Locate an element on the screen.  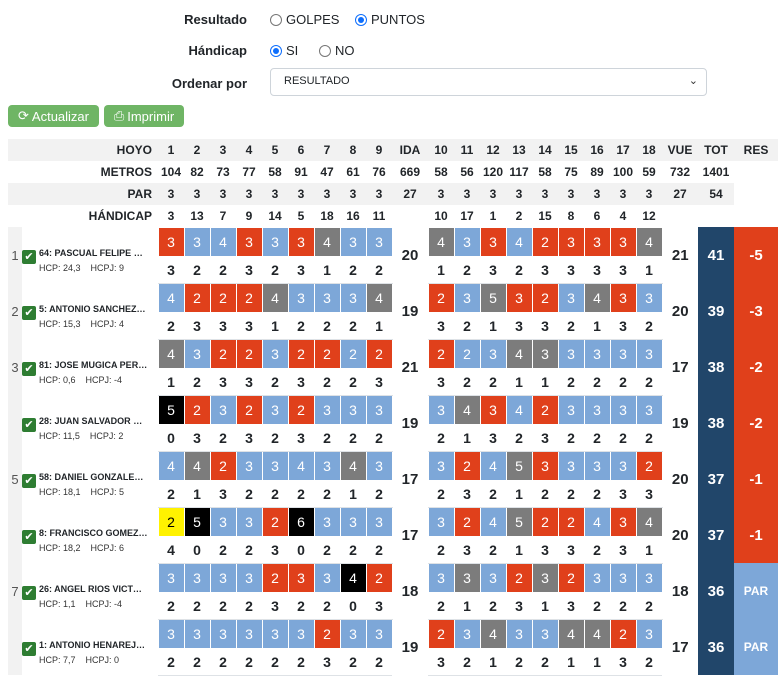
player-hcp-line: HCP: 18,1 HCPJ: 5 is located at coordinates (93, 492).